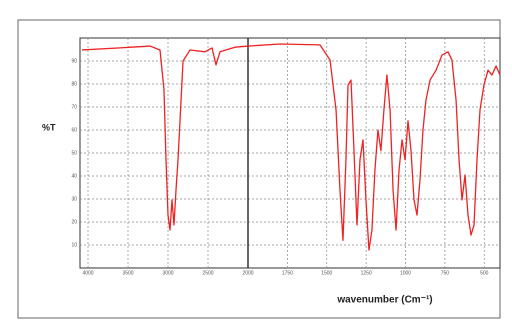 The image size is (512, 332). I want to click on y-tick-label: 70, so click(74, 107).